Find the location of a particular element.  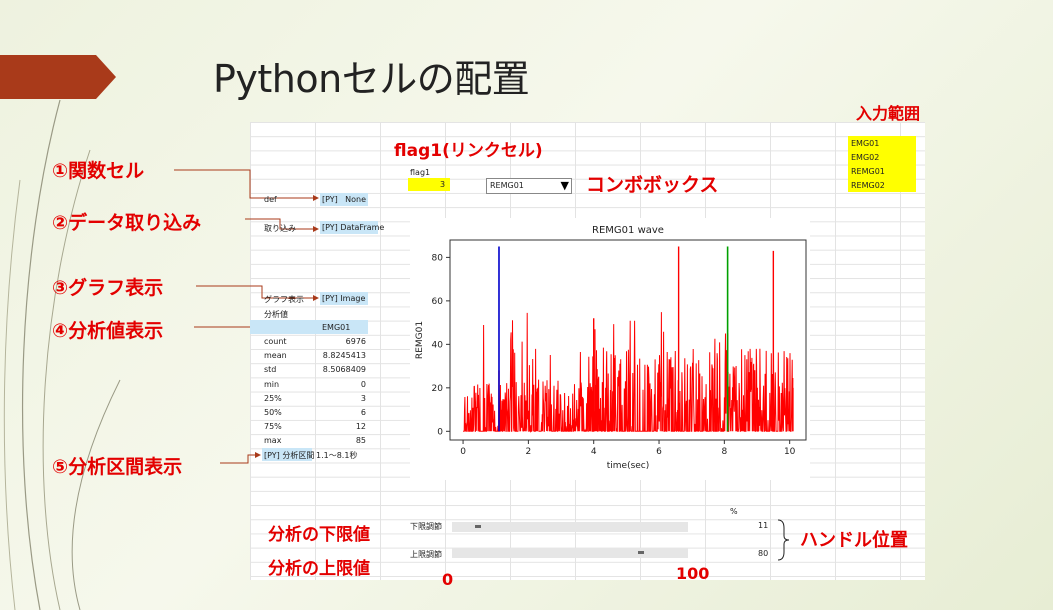

upper-slider-label: 上限調節 is located at coordinates (426, 554).